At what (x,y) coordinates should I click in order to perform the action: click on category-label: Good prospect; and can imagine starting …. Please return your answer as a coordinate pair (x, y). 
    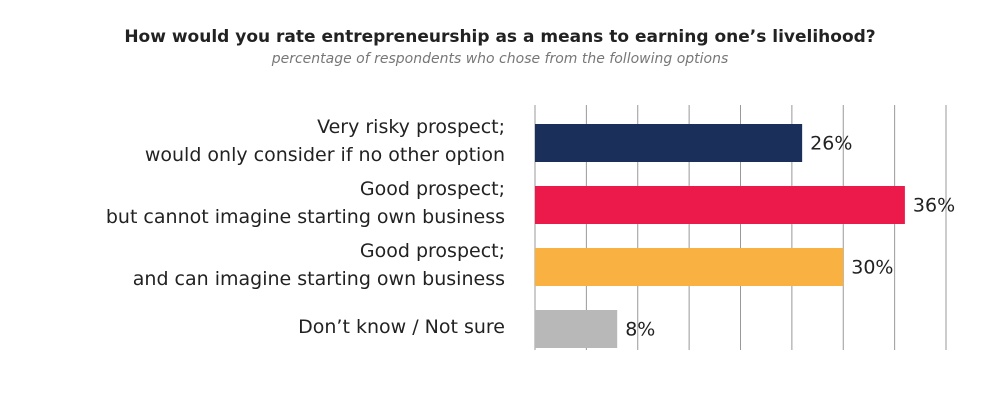
    Looking at the image, I should click on (318, 265).